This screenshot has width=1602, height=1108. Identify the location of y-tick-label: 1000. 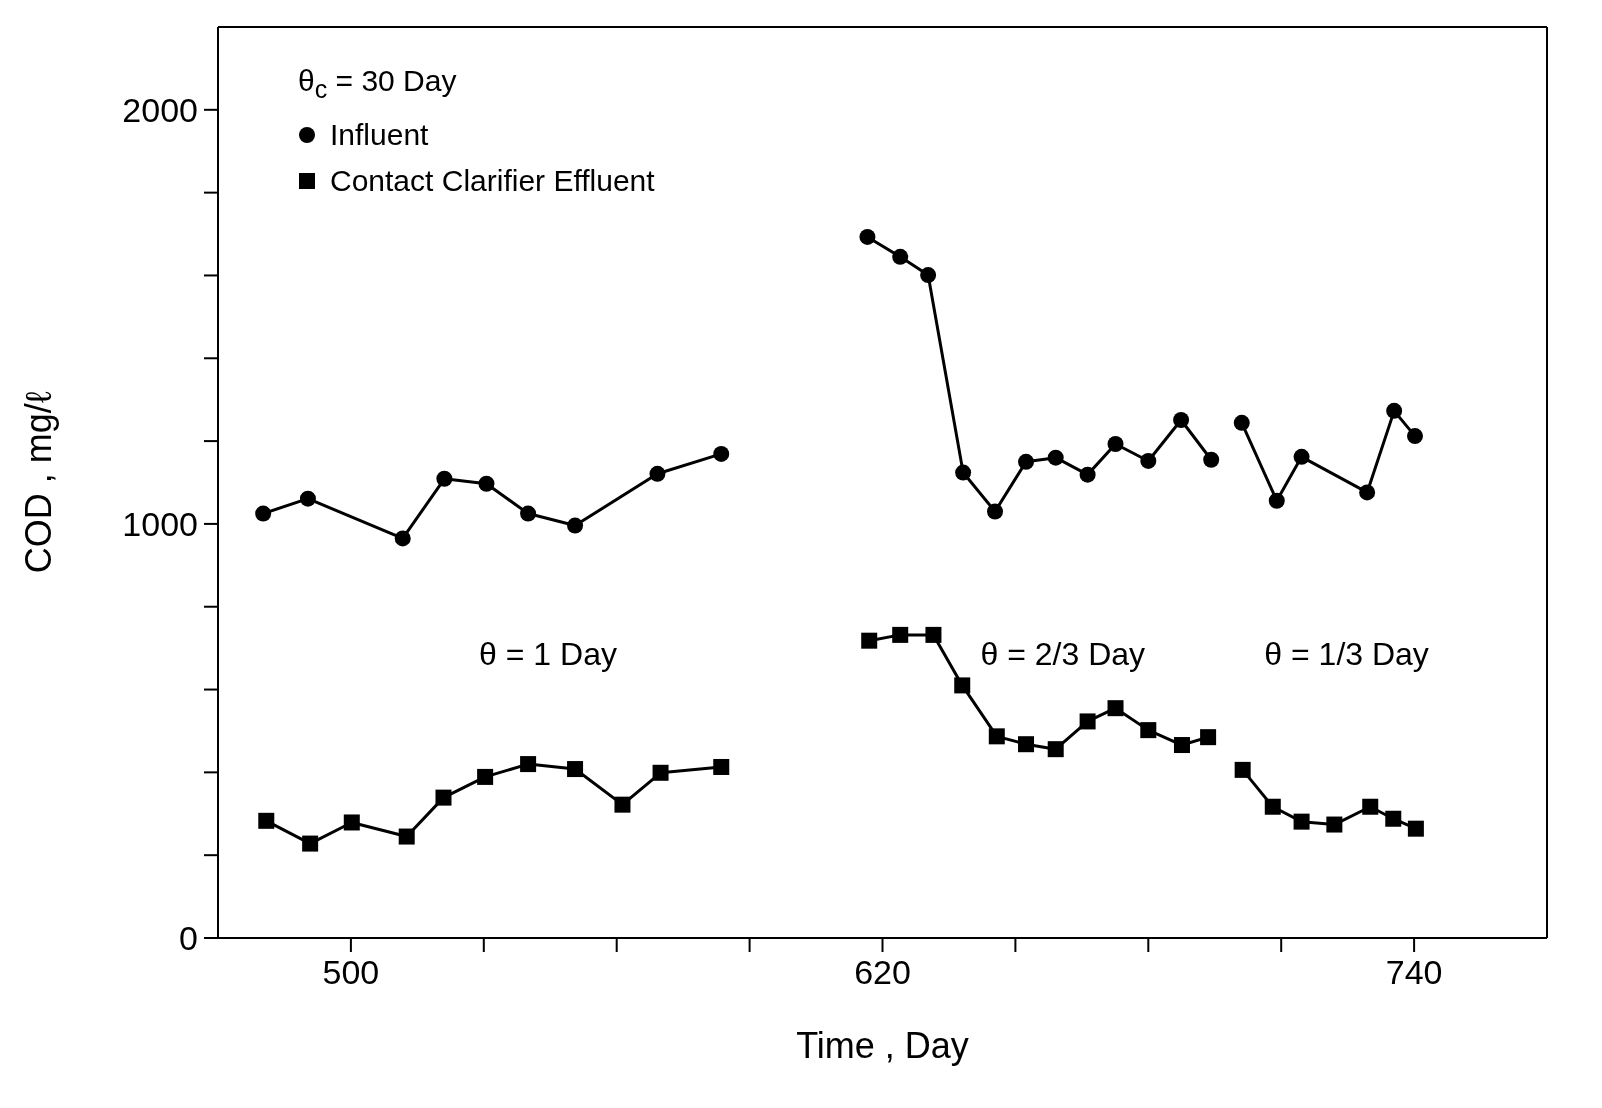
(160, 523).